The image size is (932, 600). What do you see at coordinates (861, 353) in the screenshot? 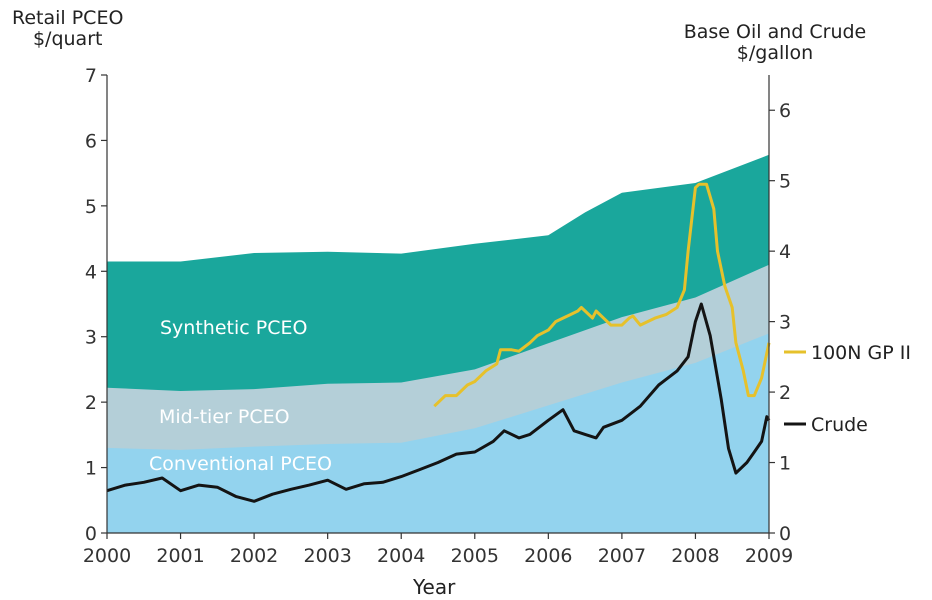
I see `legend-label-100n-gp-ii: 100N GP II` at bounding box center [861, 353].